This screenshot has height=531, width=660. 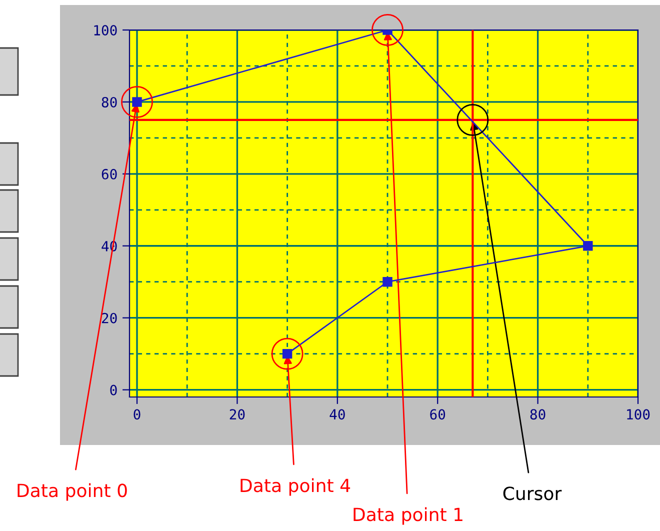 What do you see at coordinates (105, 30) in the screenshot?
I see `y-tick-label: 100` at bounding box center [105, 30].